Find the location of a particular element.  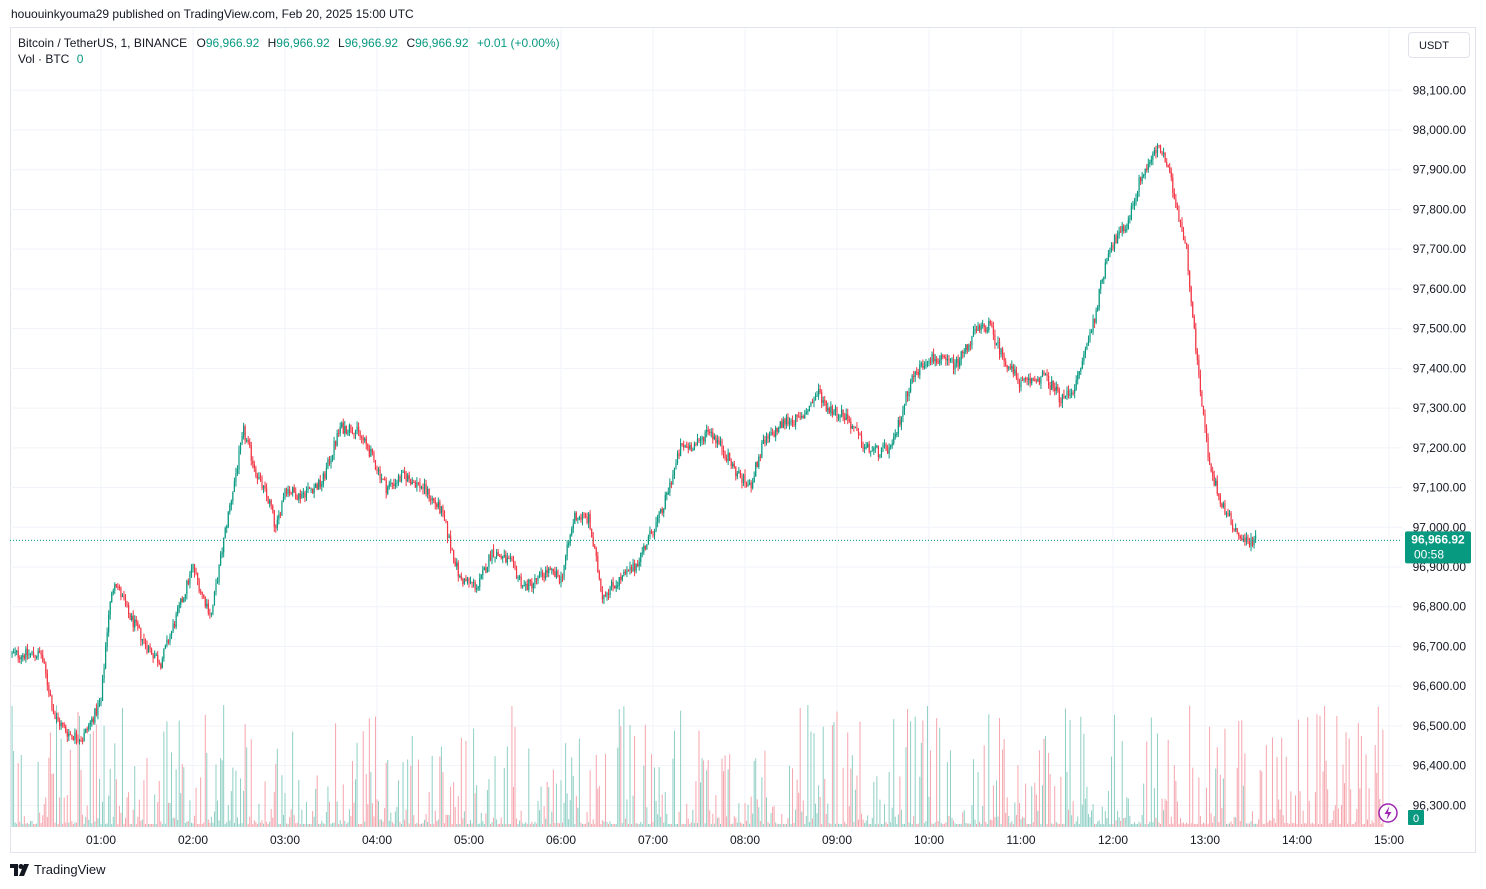

currency-button: USDT is located at coordinates (1439, 45).